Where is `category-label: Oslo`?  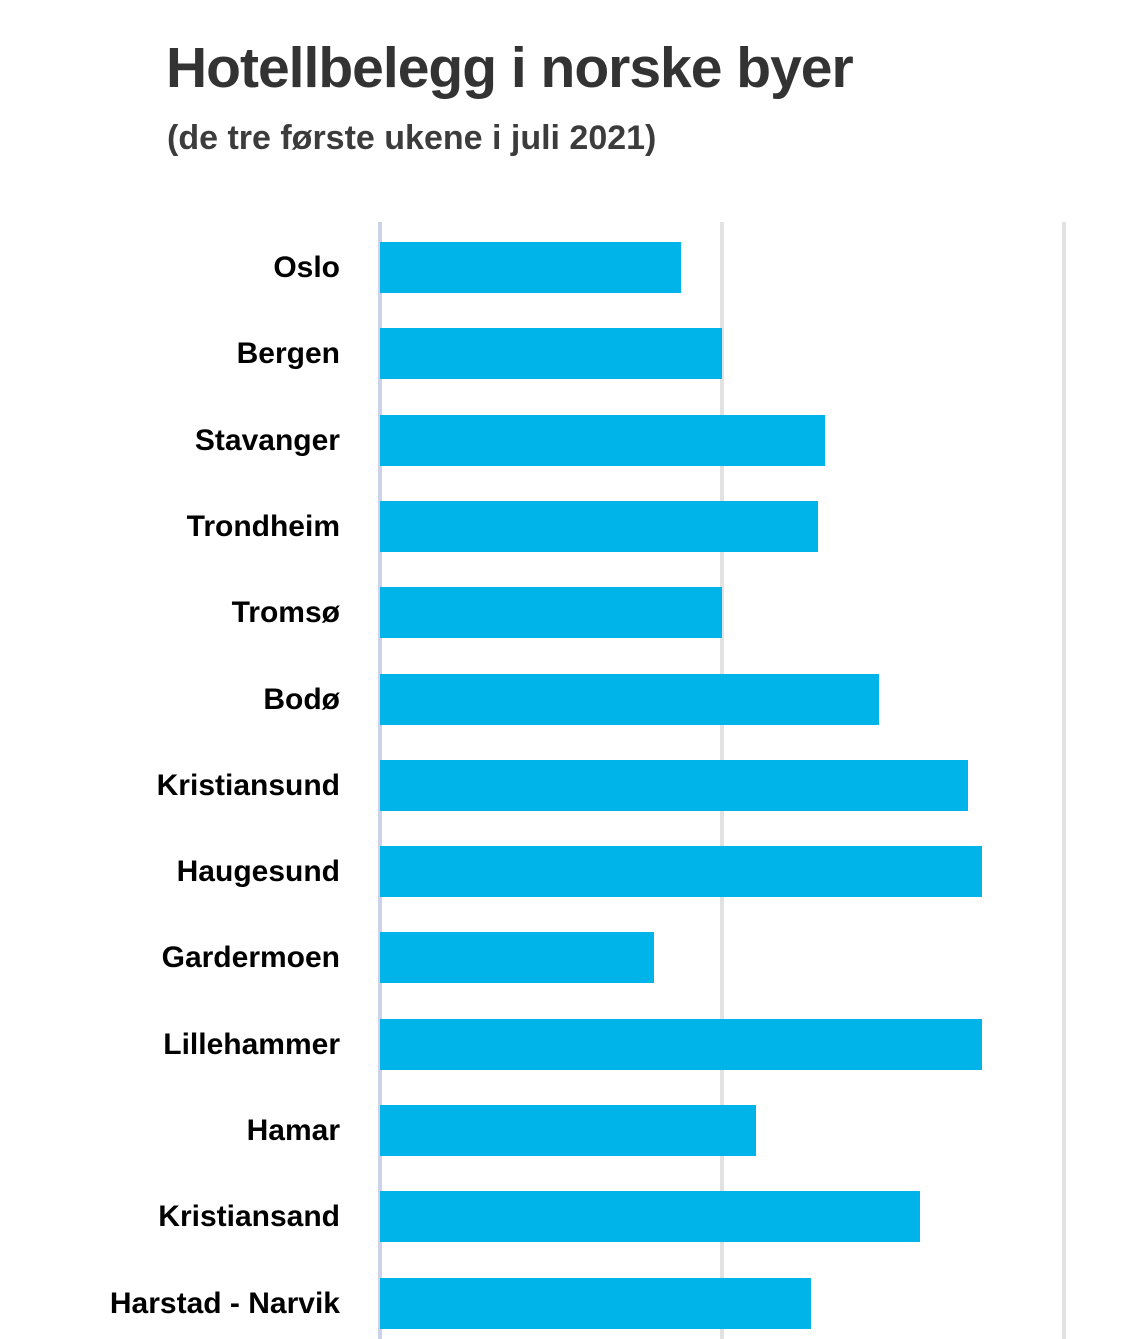 category-label: Oslo is located at coordinates (306, 267).